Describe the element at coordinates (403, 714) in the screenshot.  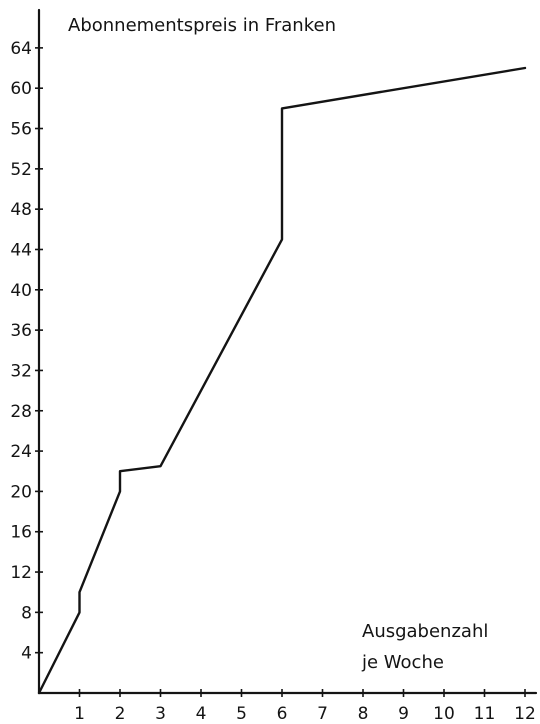
I see `x-tick-label: 9` at that location.